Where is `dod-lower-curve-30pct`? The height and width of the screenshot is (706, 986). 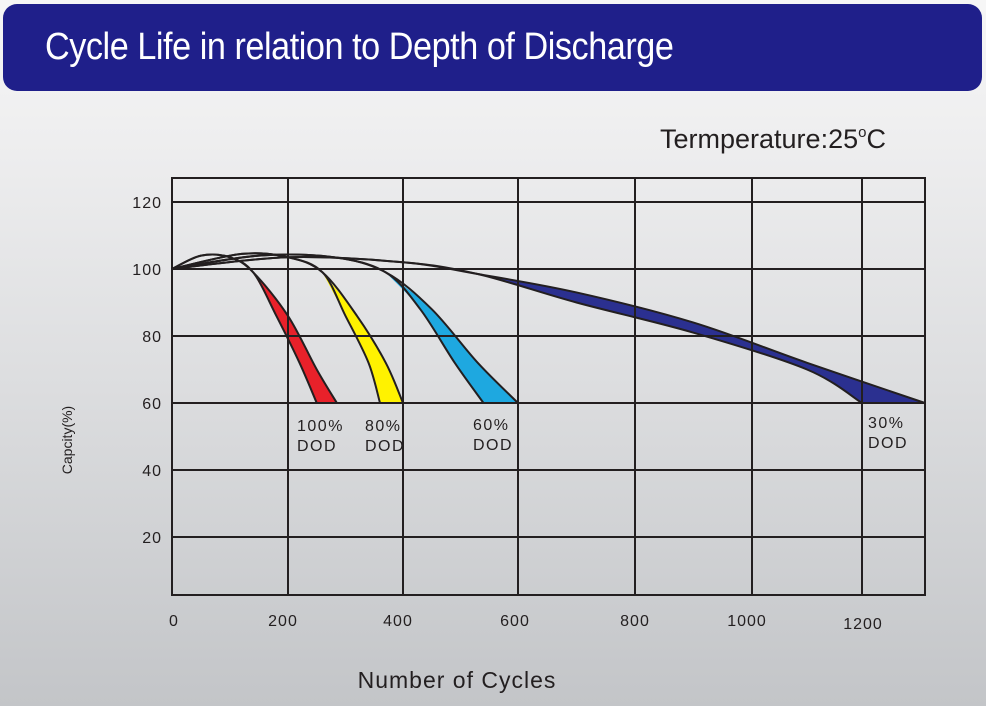
dod-lower-curve-30pct is located at coordinates (517, 330).